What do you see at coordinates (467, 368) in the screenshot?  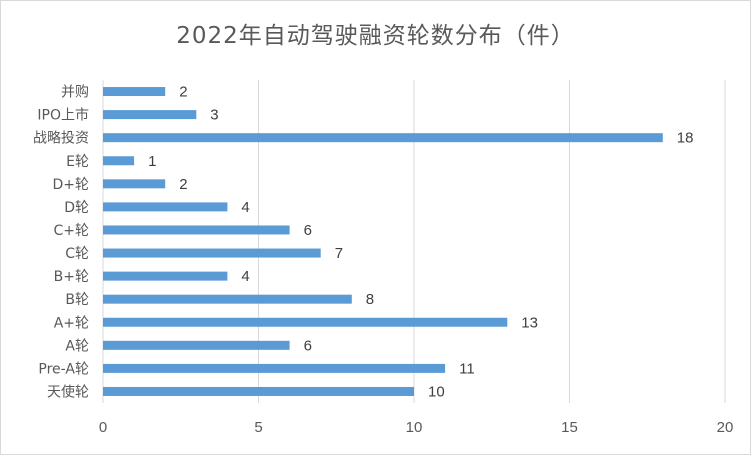 I see `data-label: 11` at bounding box center [467, 368].